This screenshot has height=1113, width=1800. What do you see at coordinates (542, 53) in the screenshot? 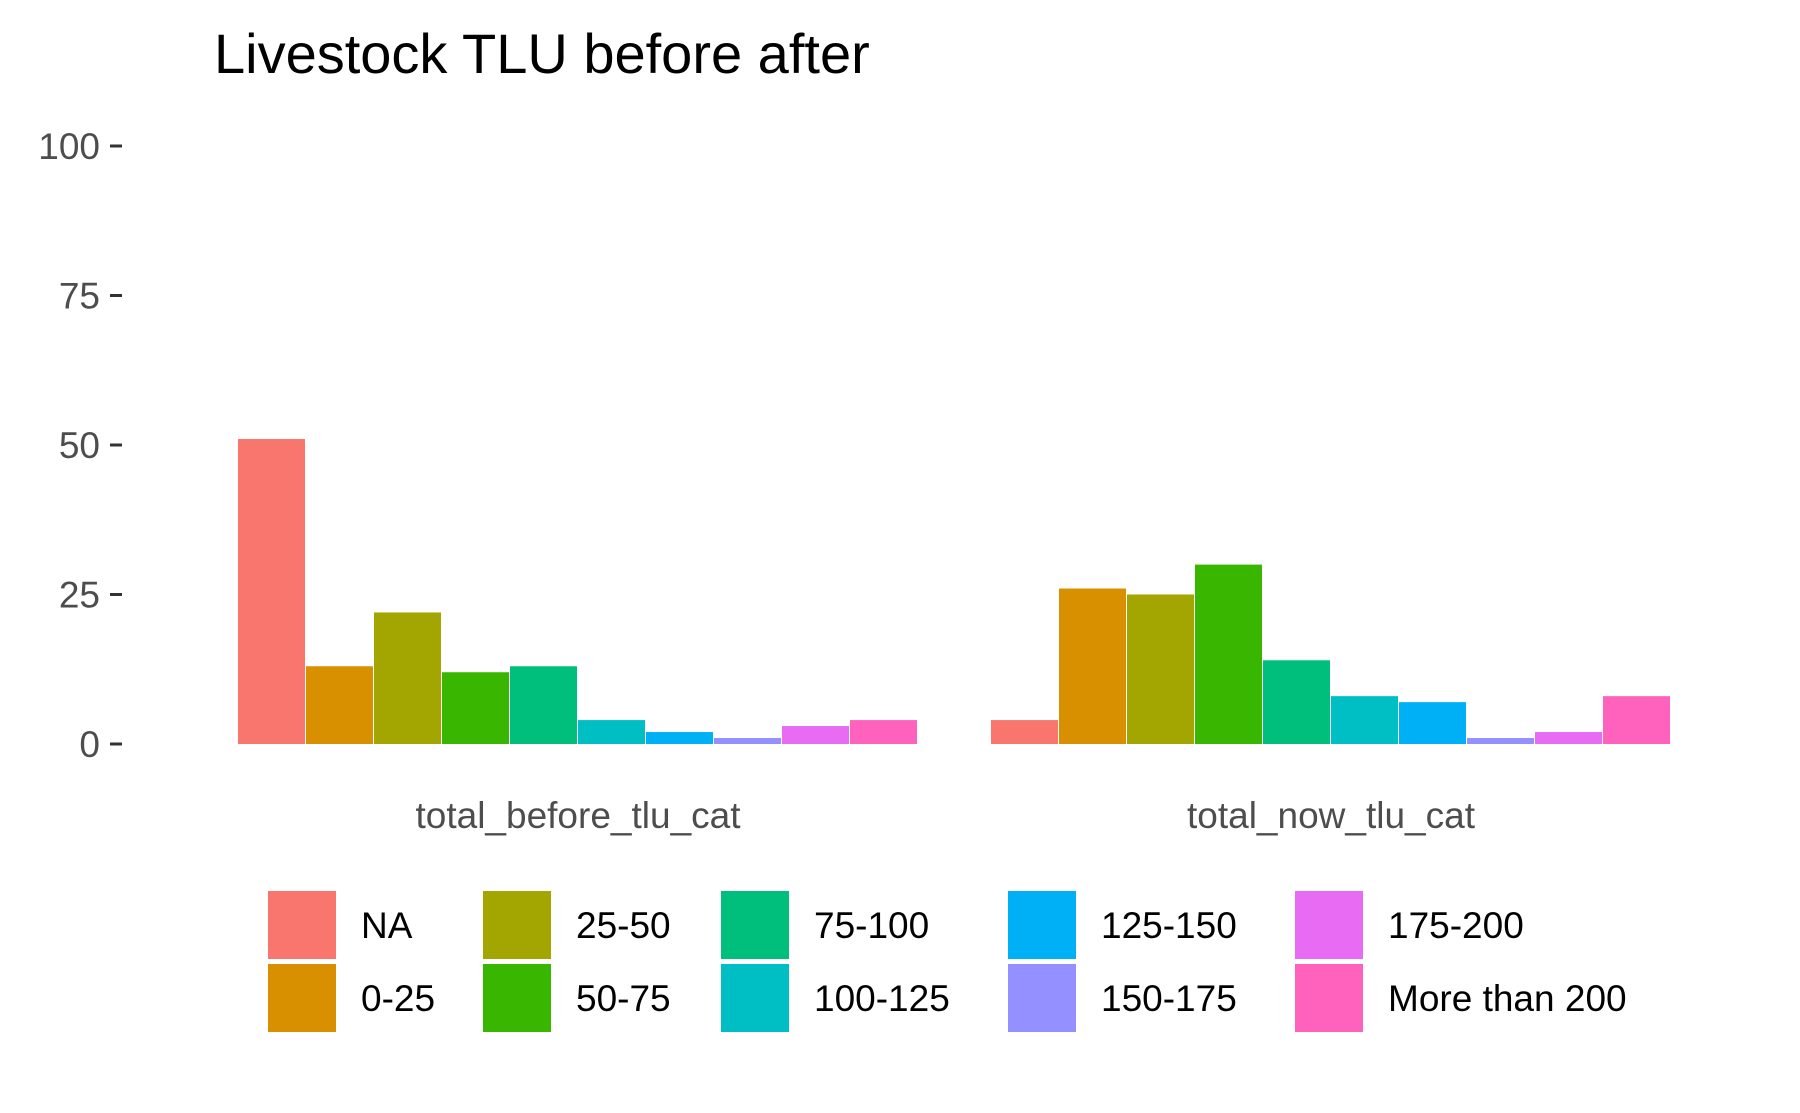
I see `chart-title: Livestock TLU before after` at bounding box center [542, 53].